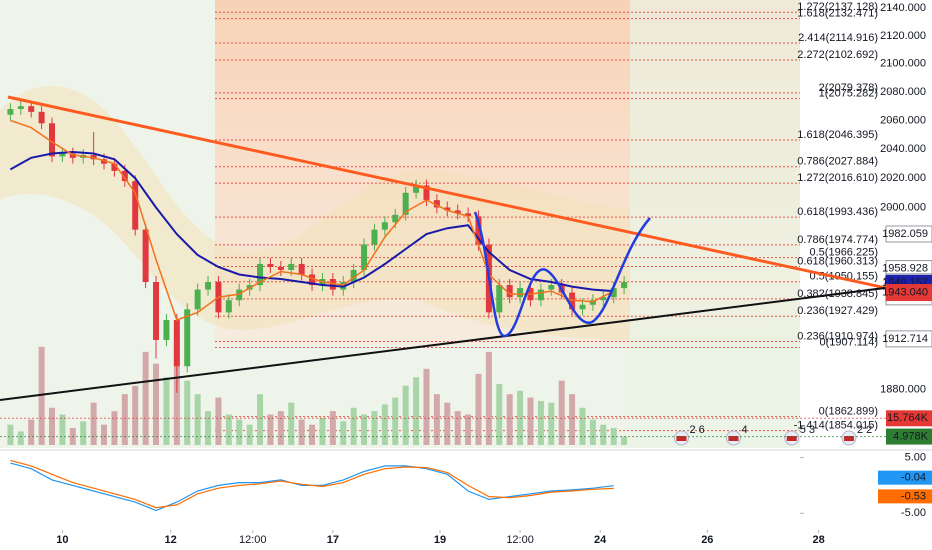  Describe the element at coordinates (170, 540) in the screenshot. I see `x-tick-label: 12` at that location.